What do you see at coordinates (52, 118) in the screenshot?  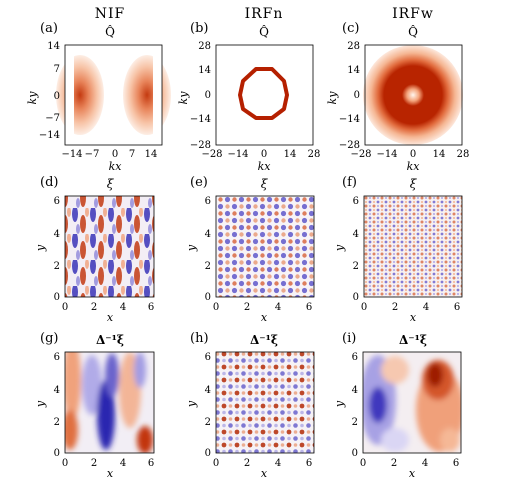 I see `ytick: −7` at bounding box center [52, 118].